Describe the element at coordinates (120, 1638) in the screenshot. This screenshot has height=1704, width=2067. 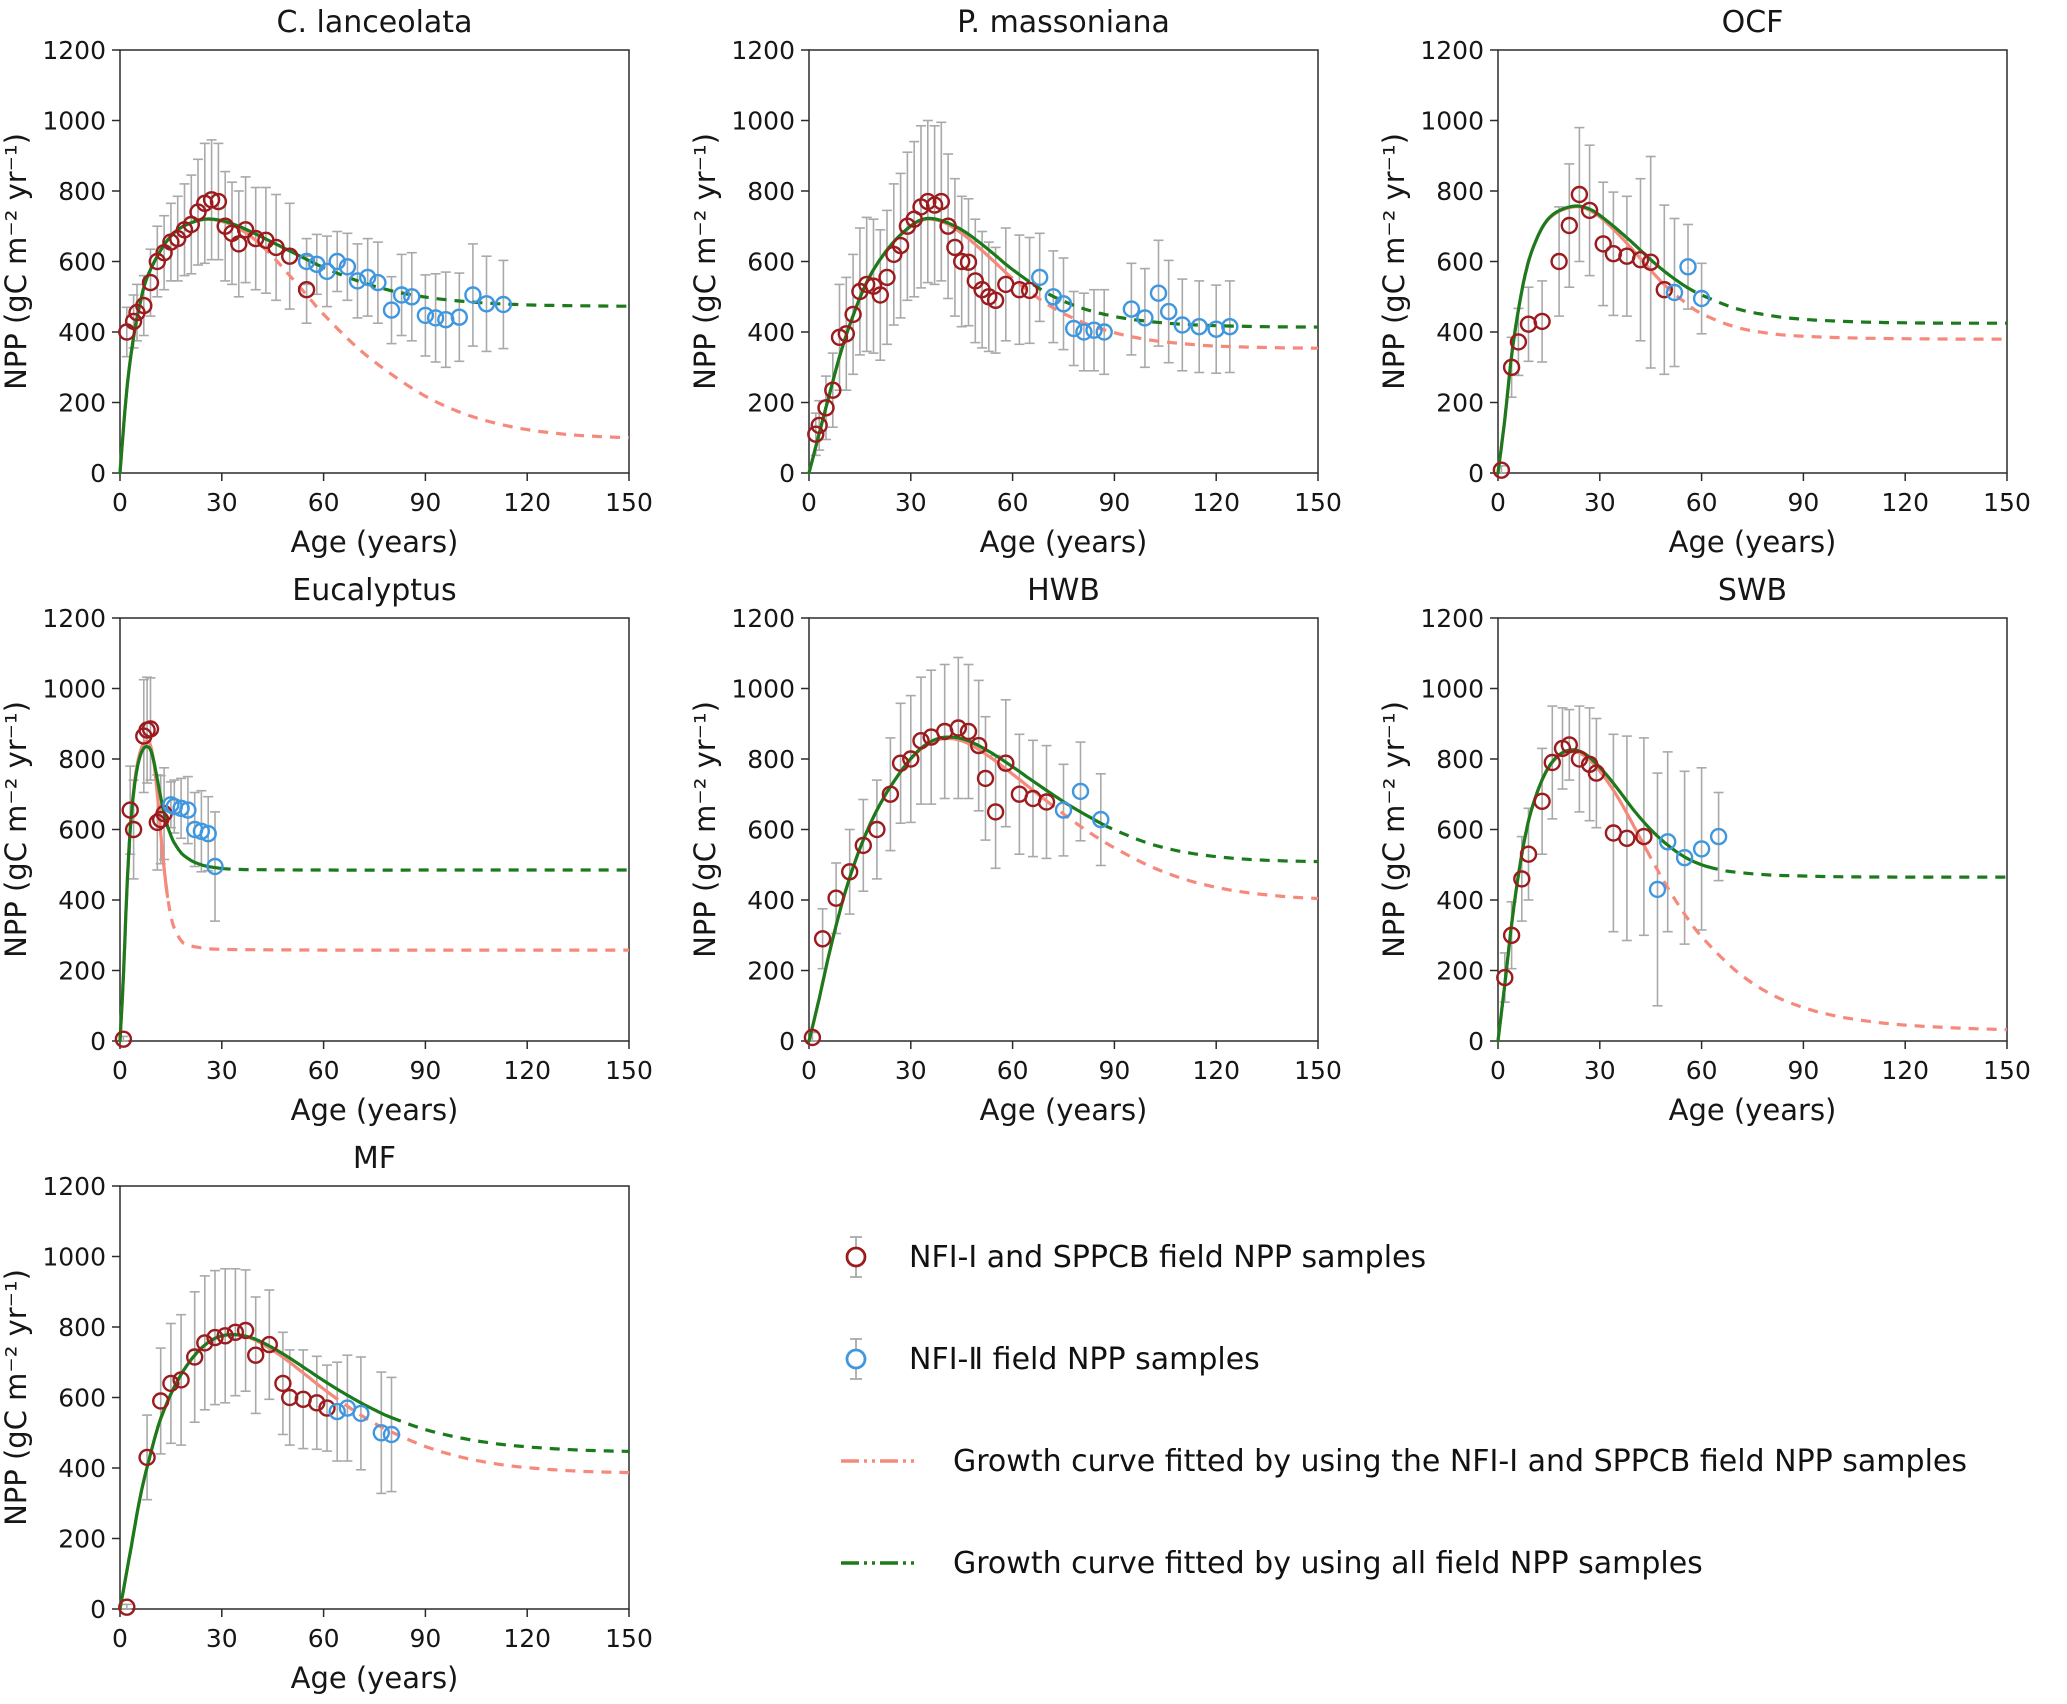
I see `x-tick-label: 0` at that location.